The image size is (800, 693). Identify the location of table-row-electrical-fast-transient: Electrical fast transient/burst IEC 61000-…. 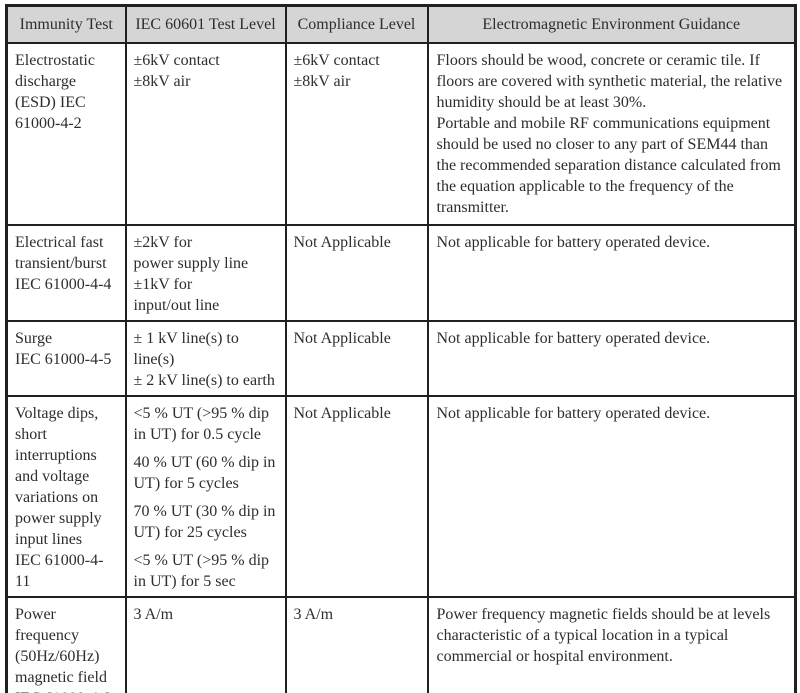
(401, 272).